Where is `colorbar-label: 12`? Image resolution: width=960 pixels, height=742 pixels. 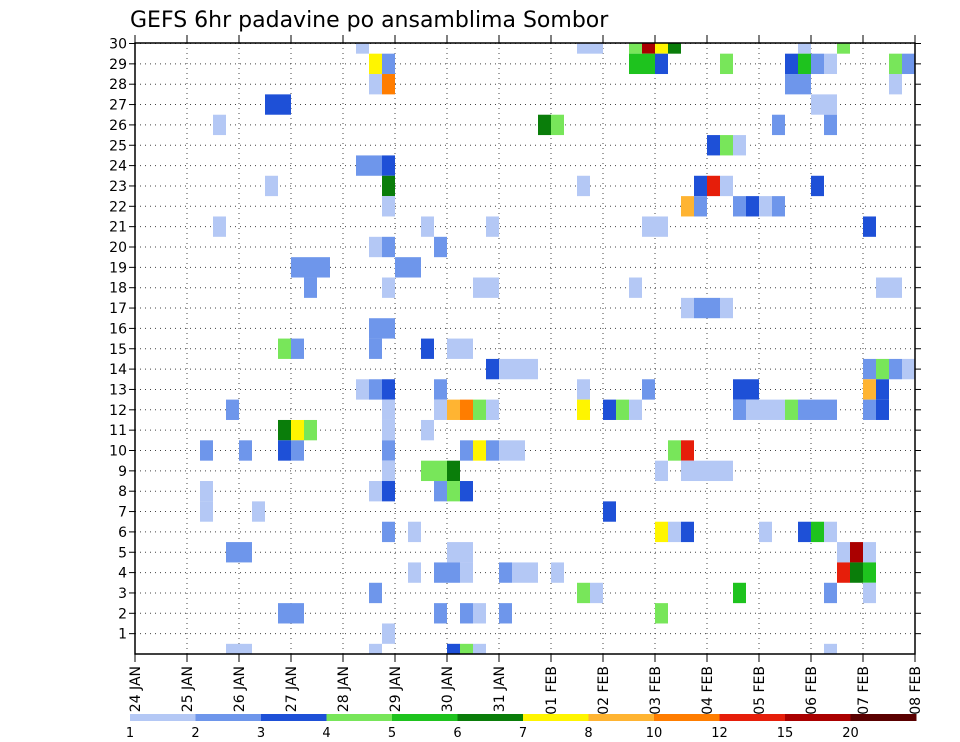
colorbar-label: 12 is located at coordinates (719, 733).